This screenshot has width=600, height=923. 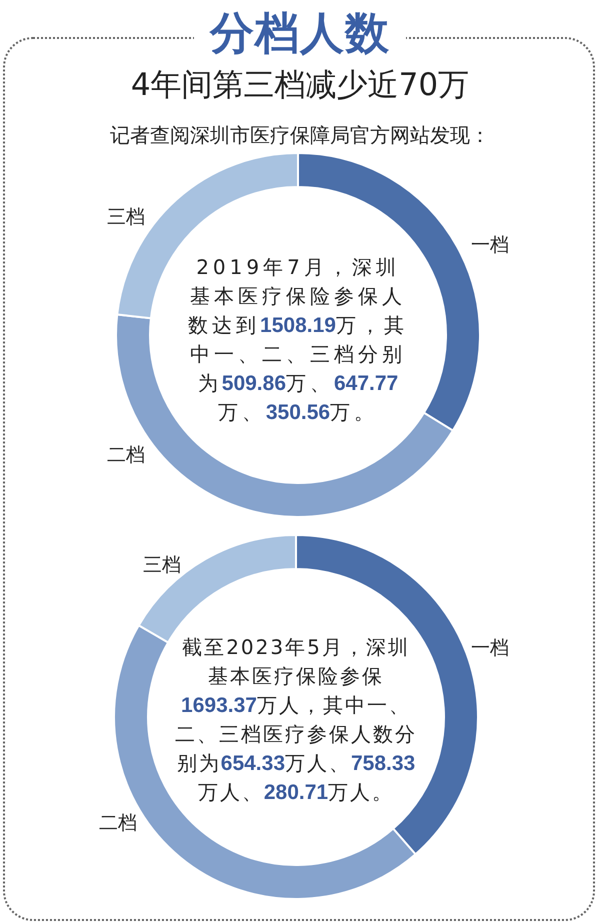 I want to click on chart-subtitle: 4年间第三档减少近70万, so click(x=300, y=85).